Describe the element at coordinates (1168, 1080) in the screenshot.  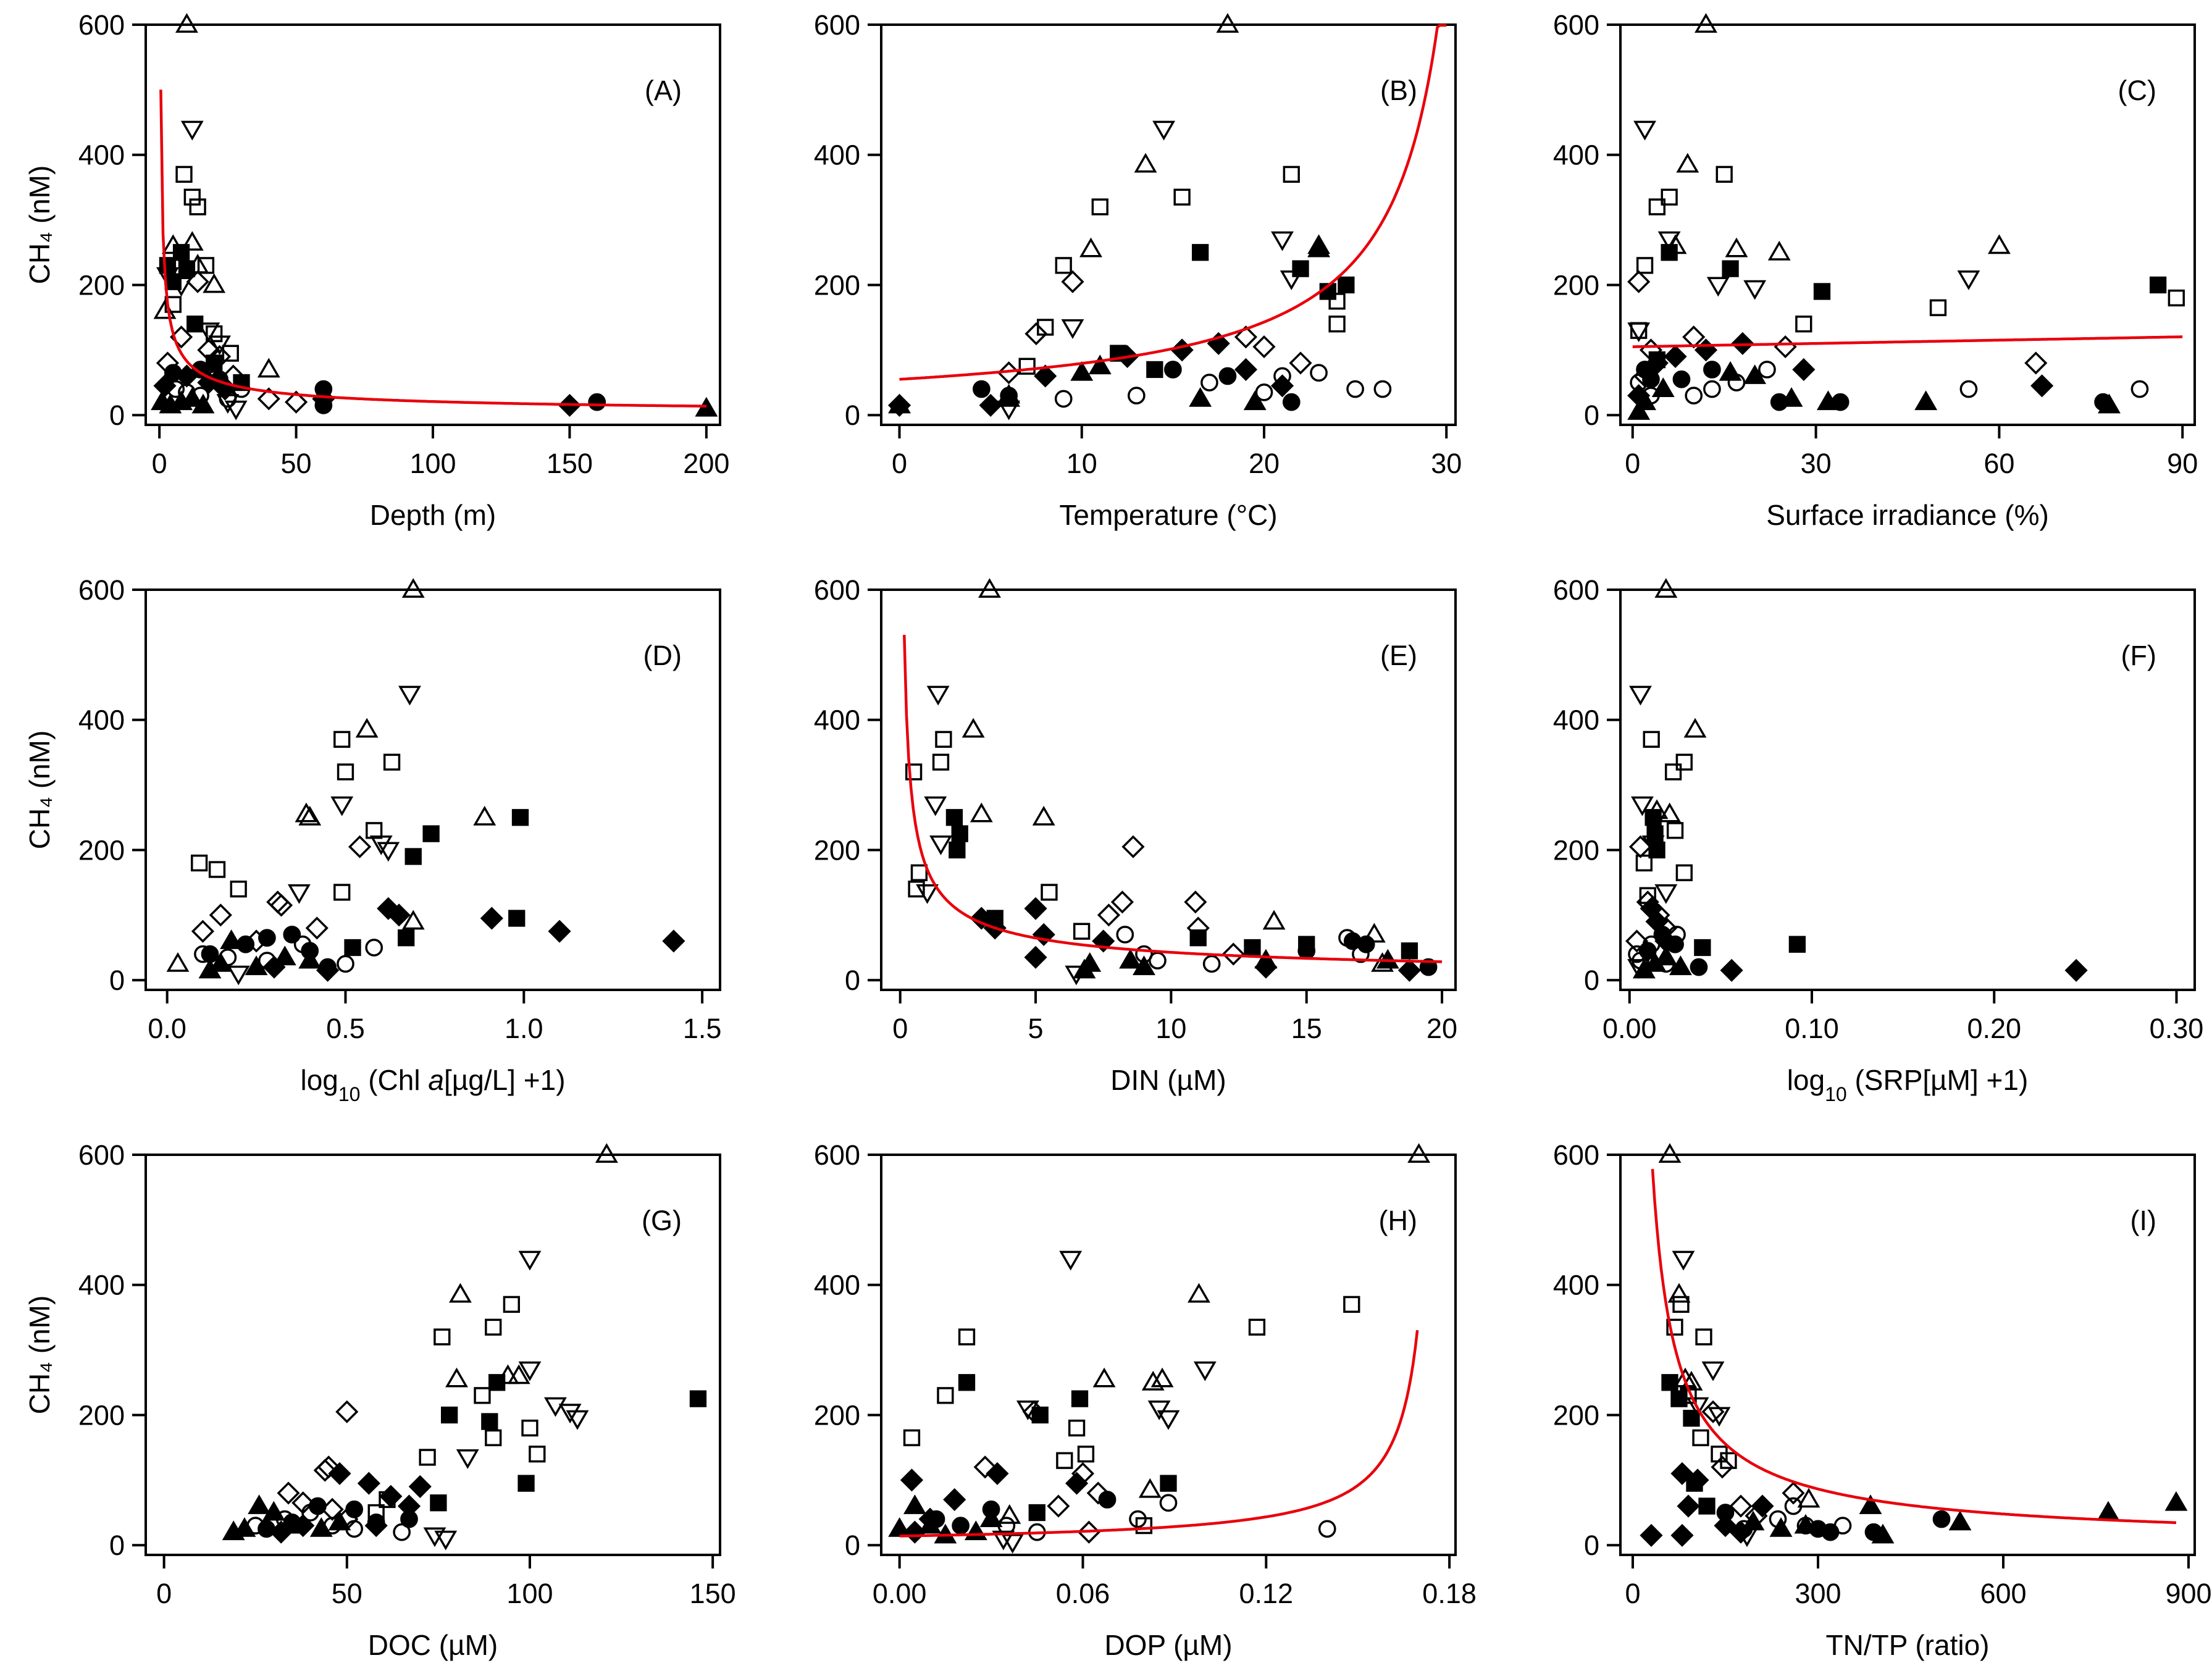
I see `x-axis-label: DIN (µM)` at that location.